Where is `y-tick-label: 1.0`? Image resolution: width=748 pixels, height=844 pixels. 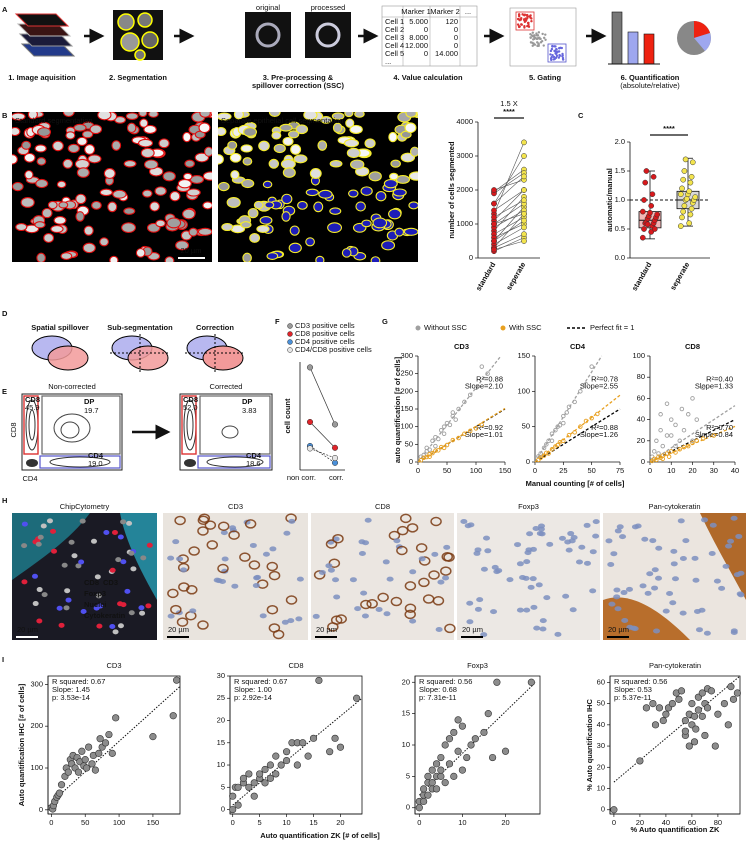
y-tick-label: 1.0 is located at coordinates (620, 199).